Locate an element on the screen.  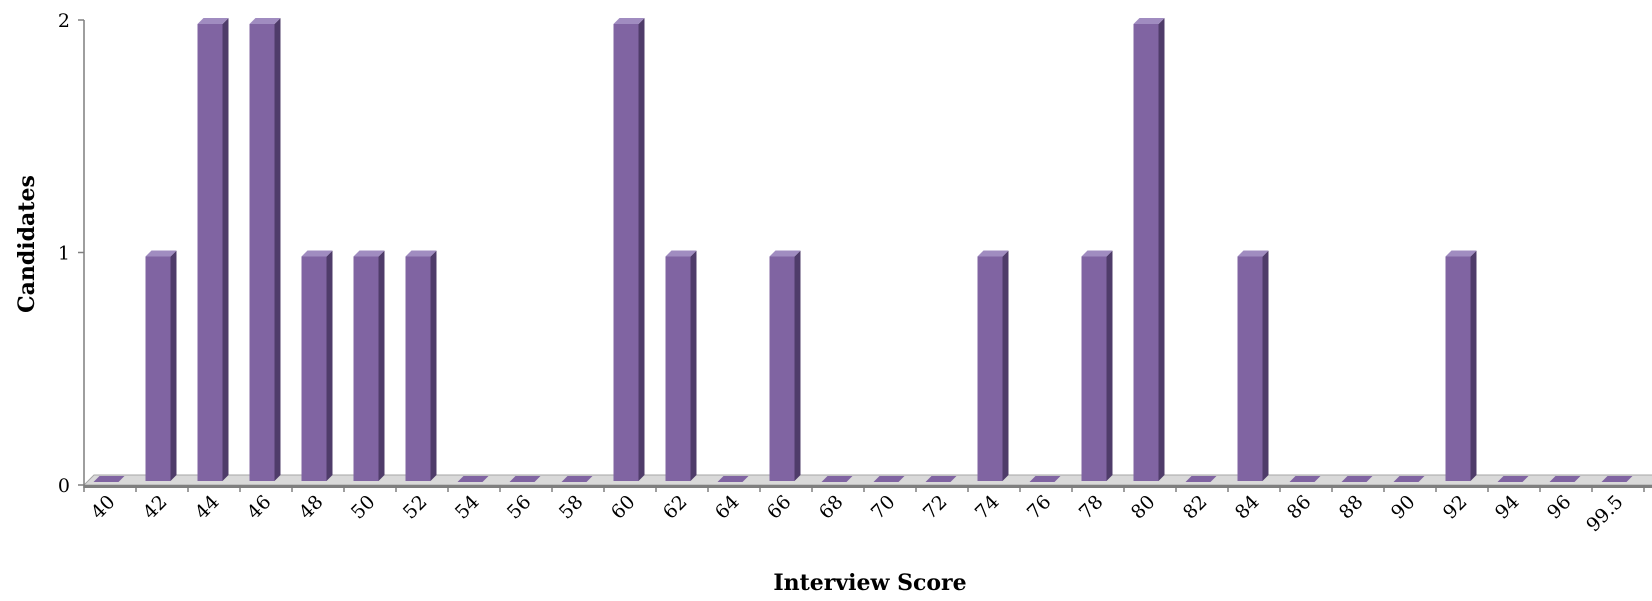
x-tick-label: 70 is located at coordinates (883, 507).